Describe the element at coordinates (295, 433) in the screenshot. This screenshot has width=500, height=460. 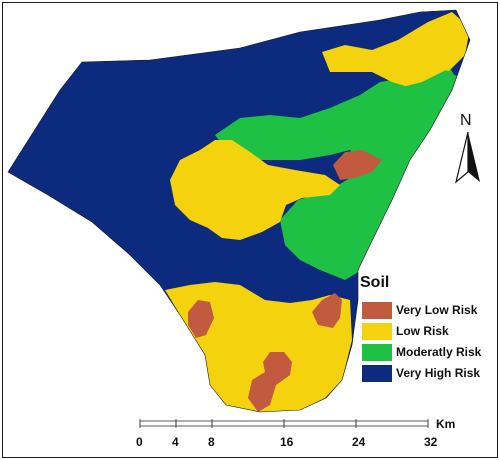
I see `scale-bar: Km 0 4 8 16 24 32` at that location.